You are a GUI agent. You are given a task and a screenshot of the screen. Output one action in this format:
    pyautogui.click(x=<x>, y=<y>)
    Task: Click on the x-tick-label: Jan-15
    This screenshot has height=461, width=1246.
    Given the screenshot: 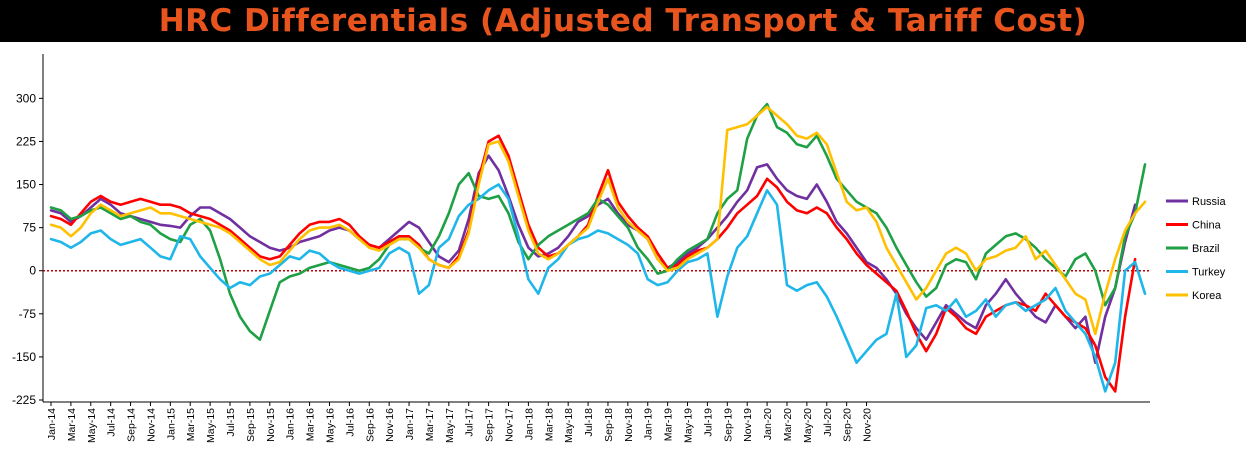 What is the action you would take?
    pyautogui.click(x=171, y=424)
    